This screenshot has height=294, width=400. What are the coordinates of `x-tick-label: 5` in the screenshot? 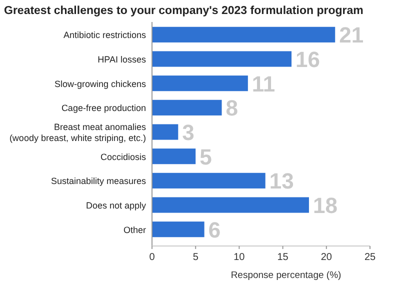 It's located at (195, 257).